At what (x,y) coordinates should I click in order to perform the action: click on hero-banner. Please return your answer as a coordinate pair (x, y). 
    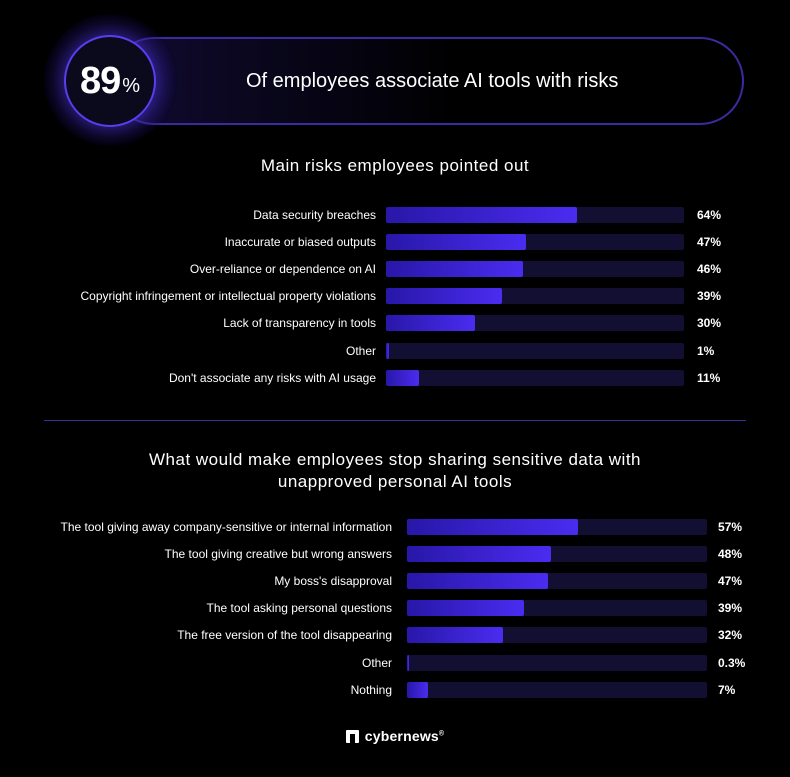
    Looking at the image, I should click on (427, 81).